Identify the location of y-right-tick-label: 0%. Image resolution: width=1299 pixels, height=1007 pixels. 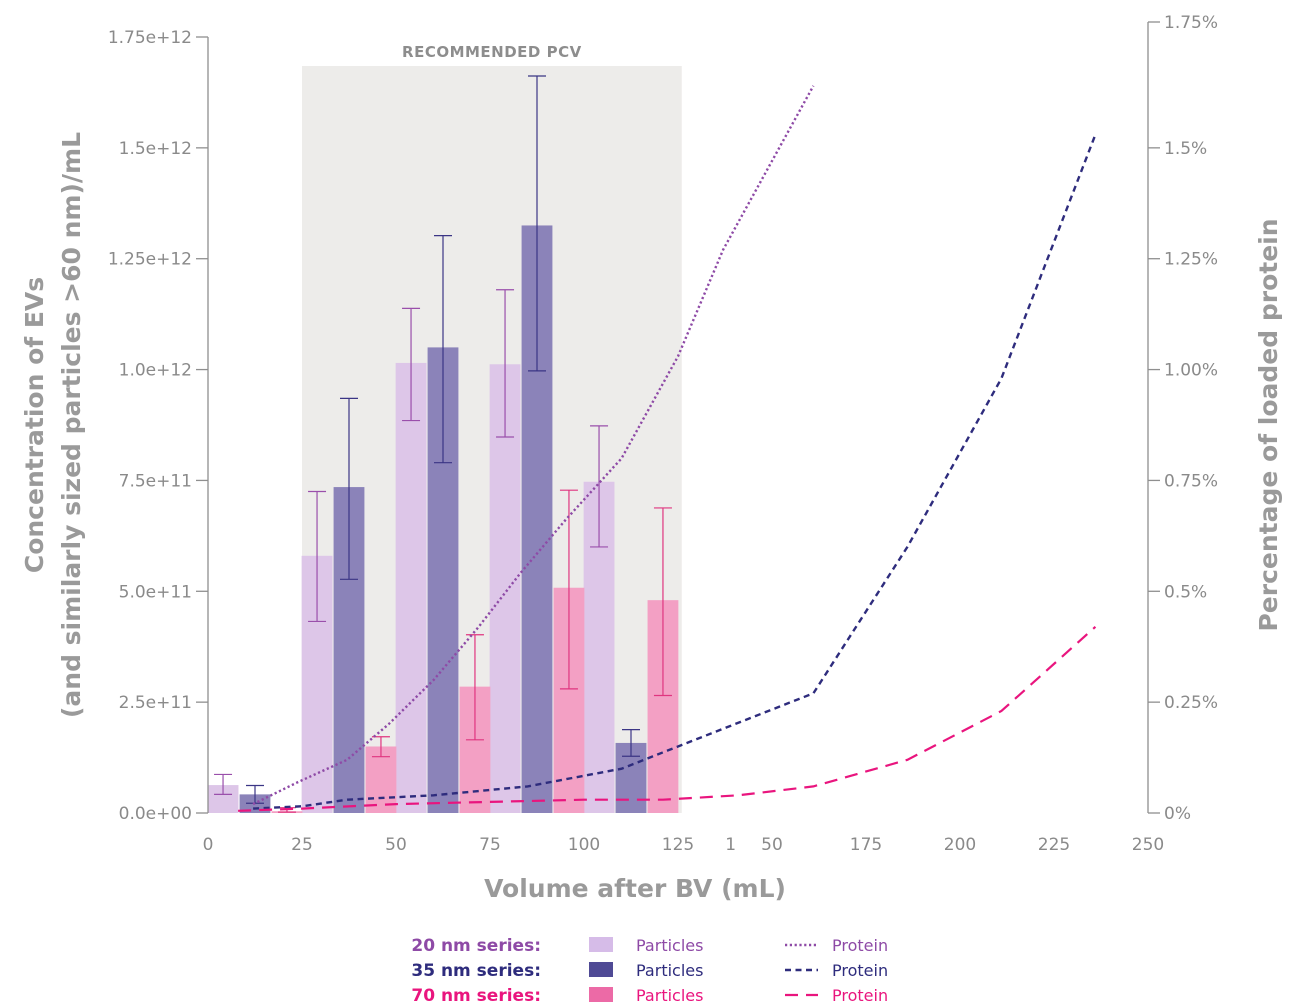
(1177, 814).